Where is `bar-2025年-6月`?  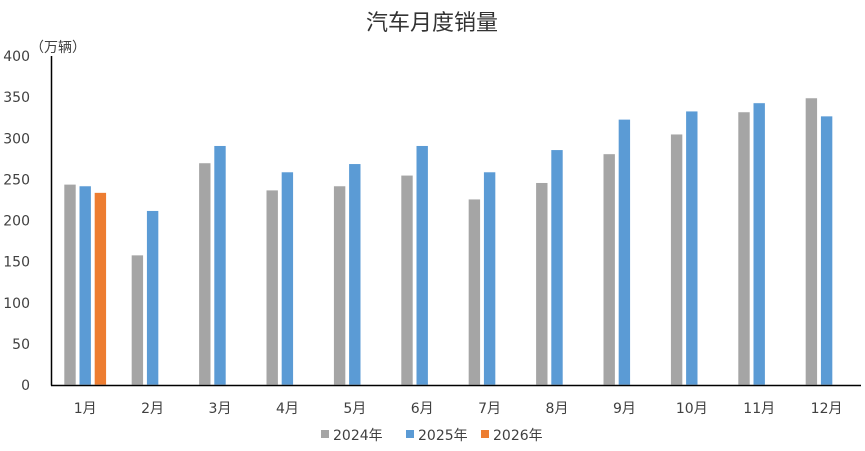
bar-2025年-6月 is located at coordinates (422, 265).